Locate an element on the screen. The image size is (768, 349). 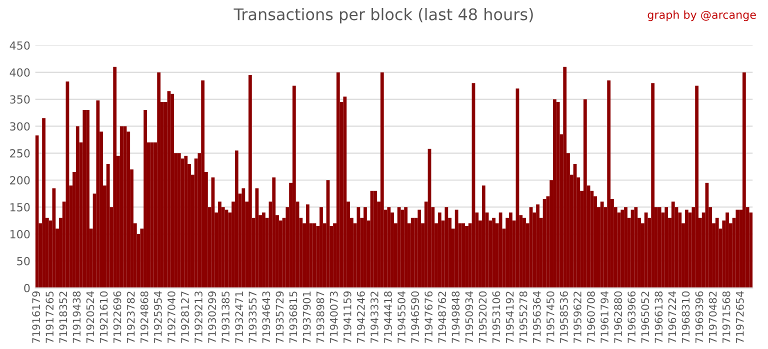
x-tick-label: 71923782 is located at coordinates (130, 317).